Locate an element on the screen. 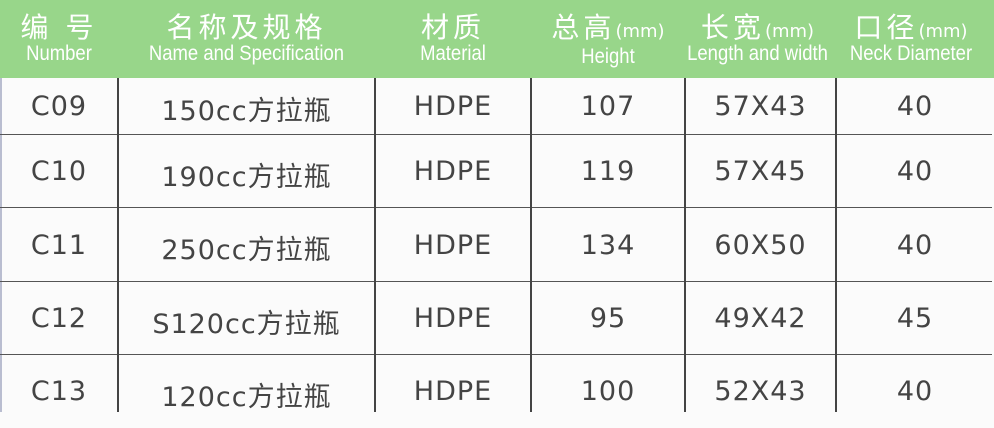 The image size is (994, 428). cell-size: 52X43 is located at coordinates (760, 391).